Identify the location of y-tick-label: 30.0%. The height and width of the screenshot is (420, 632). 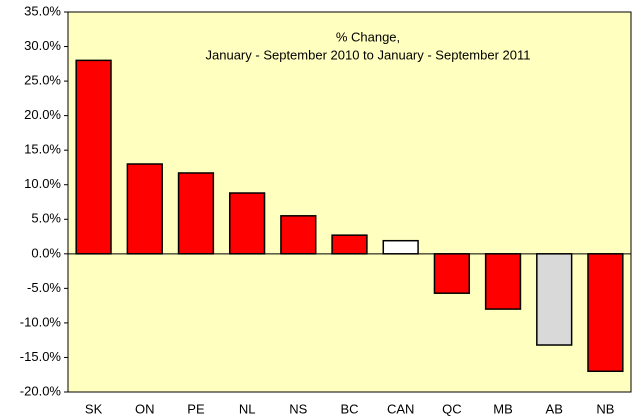
(42, 45).